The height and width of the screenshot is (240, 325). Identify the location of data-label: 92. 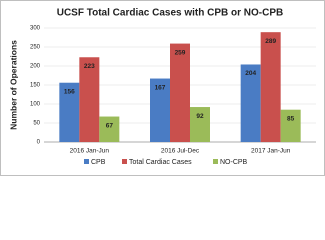
(200, 116).